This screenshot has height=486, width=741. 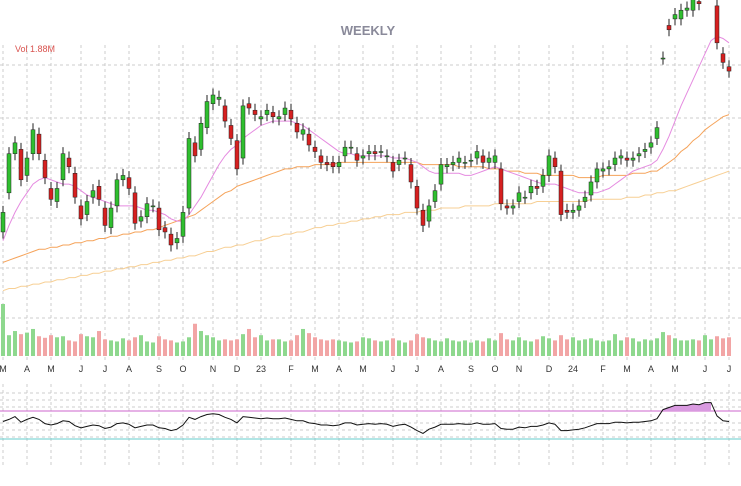 I want to click on x-tick-label: O, so click(x=494, y=369).